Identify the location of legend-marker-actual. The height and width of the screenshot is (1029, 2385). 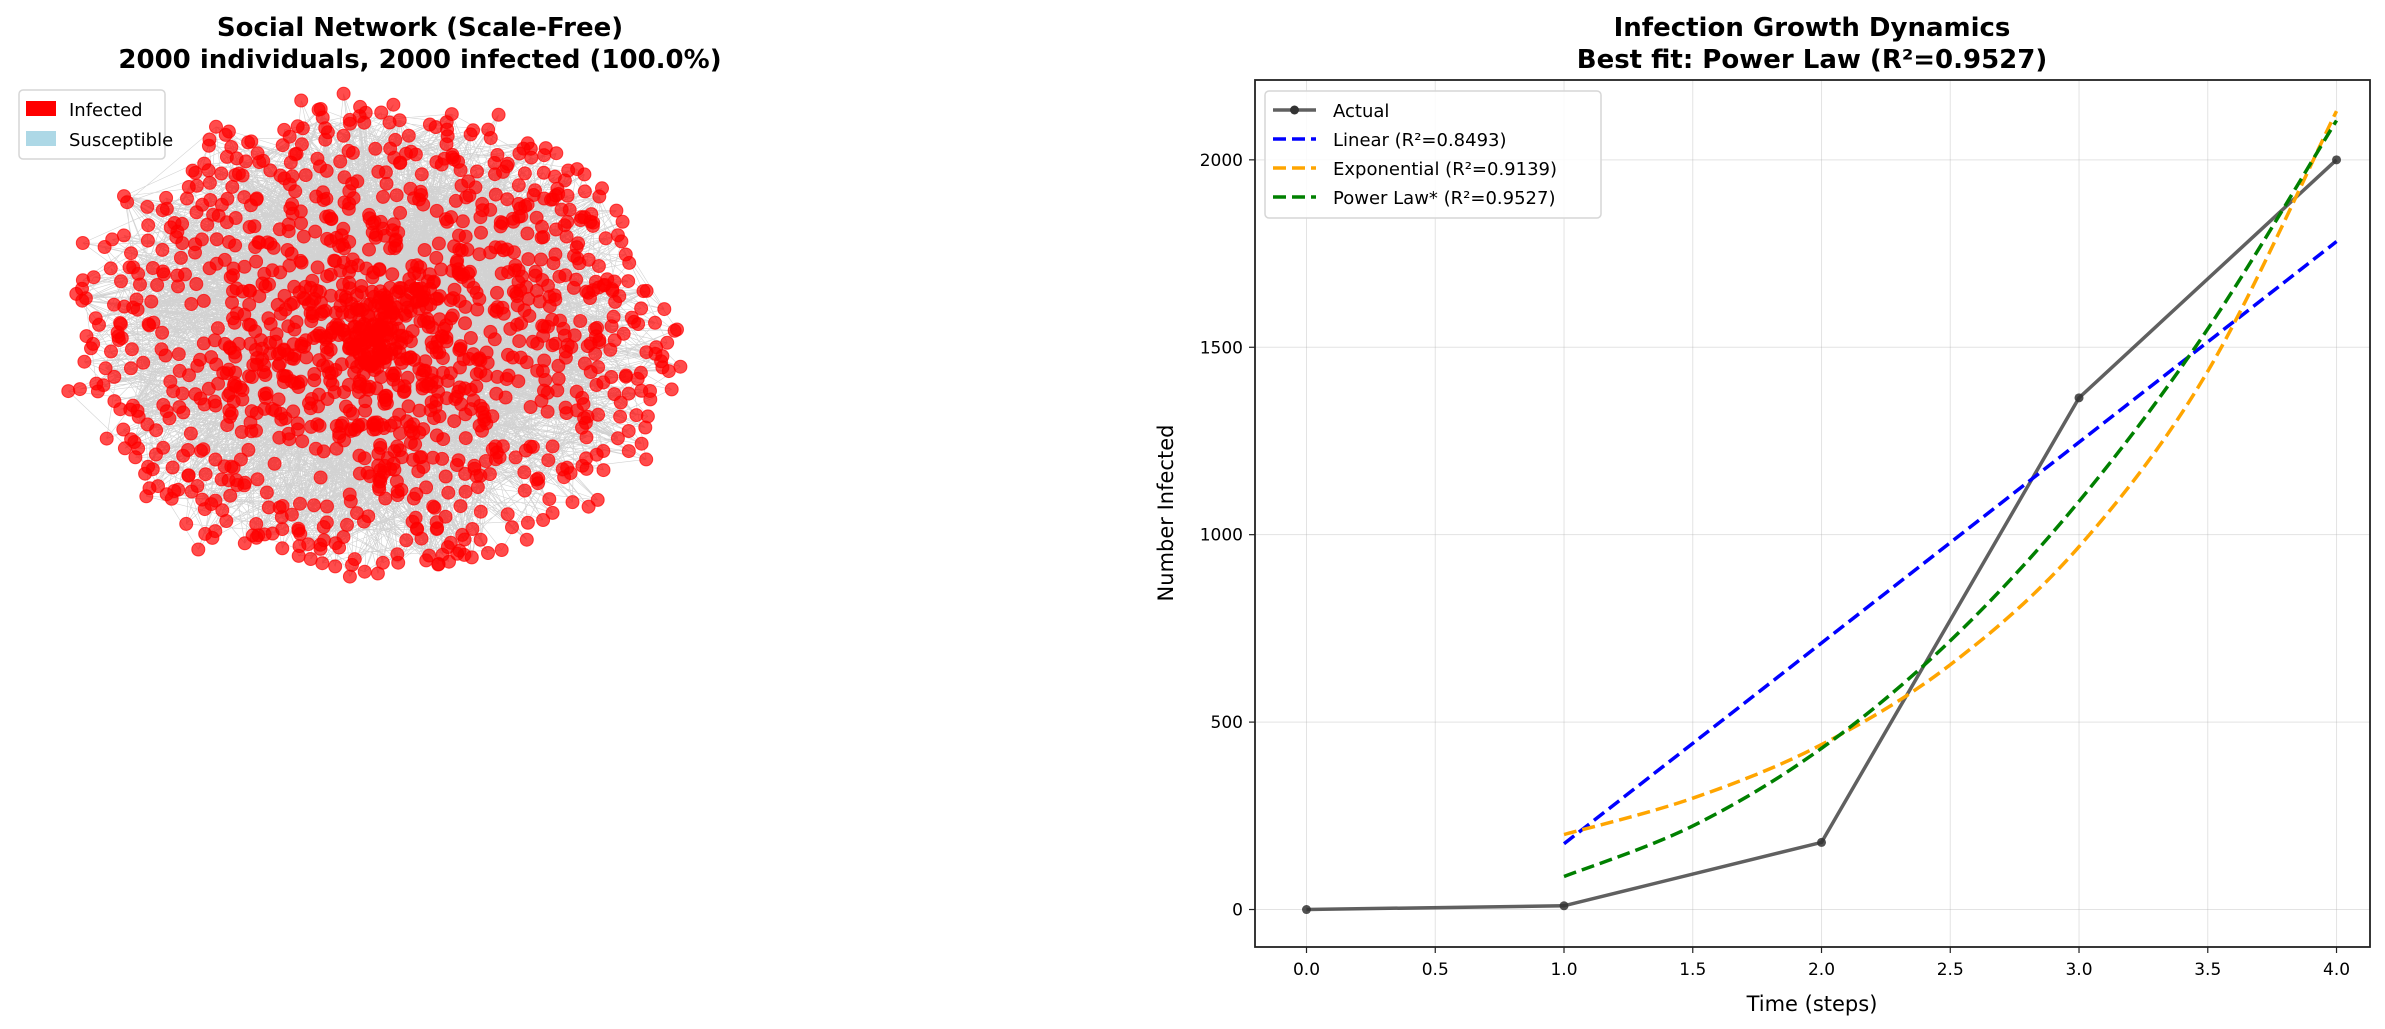
(1294, 110).